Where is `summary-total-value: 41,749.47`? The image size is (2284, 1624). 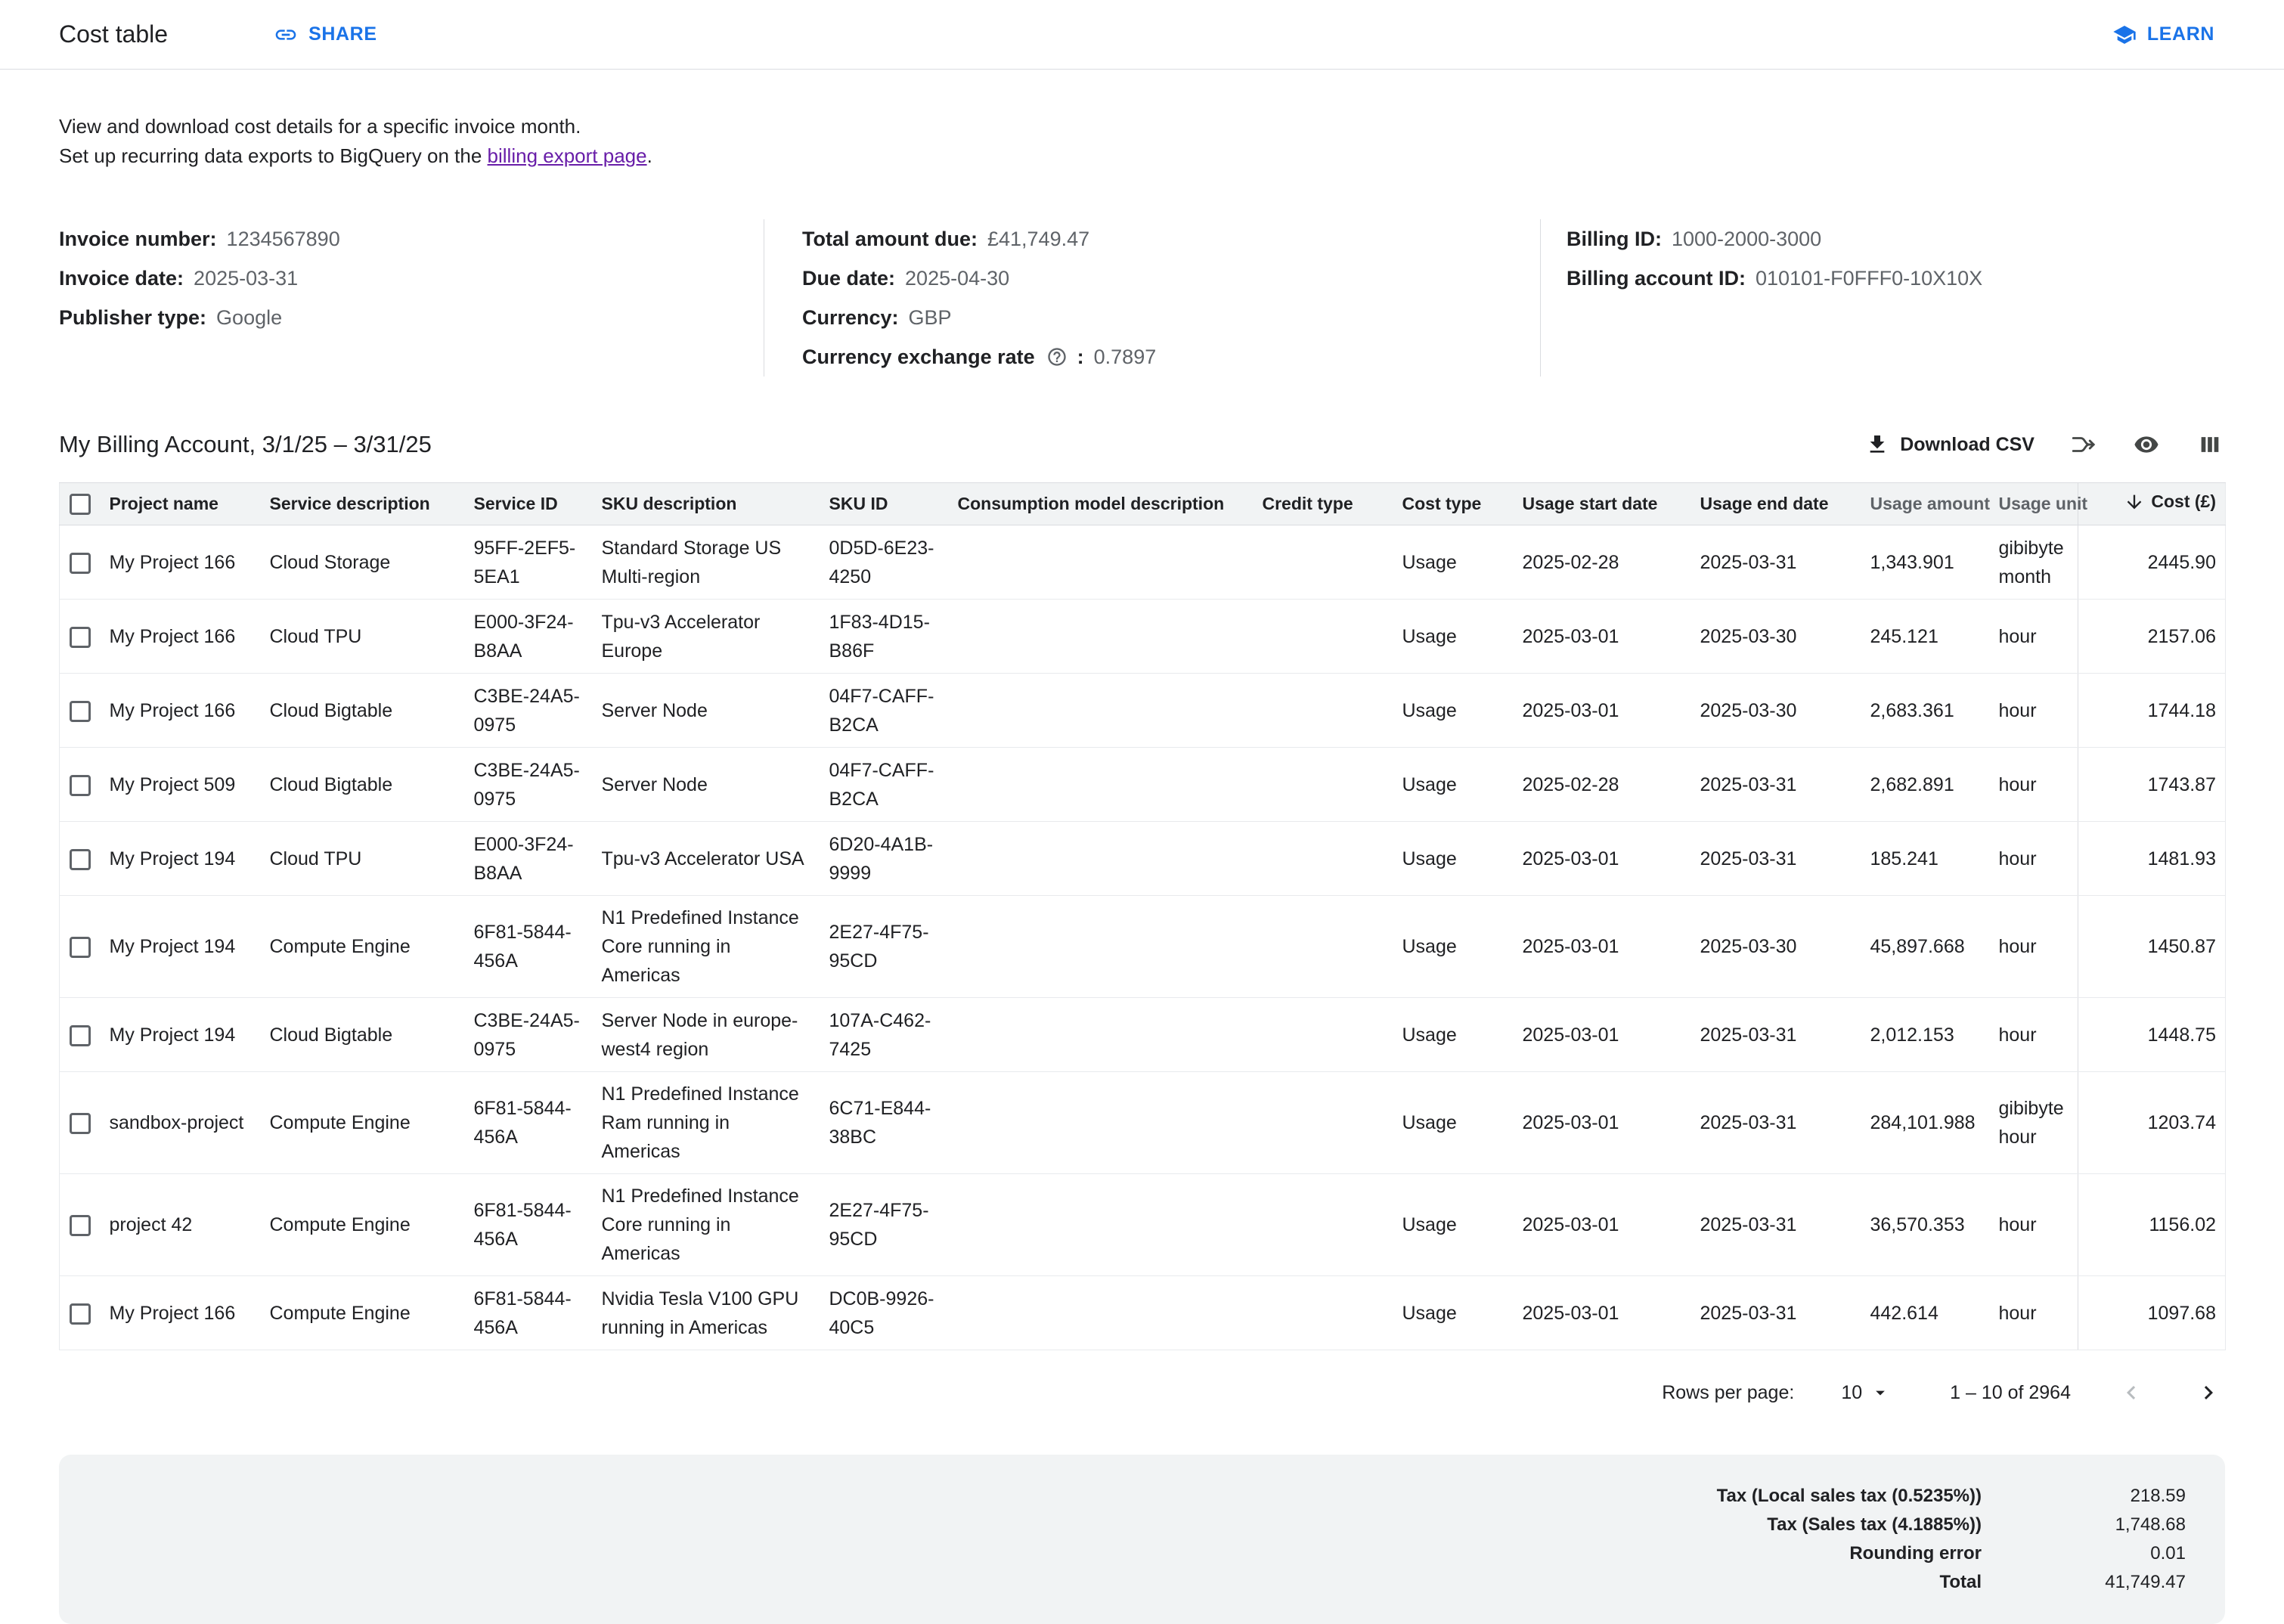 summary-total-value: 41,749.47 is located at coordinates (2145, 1582).